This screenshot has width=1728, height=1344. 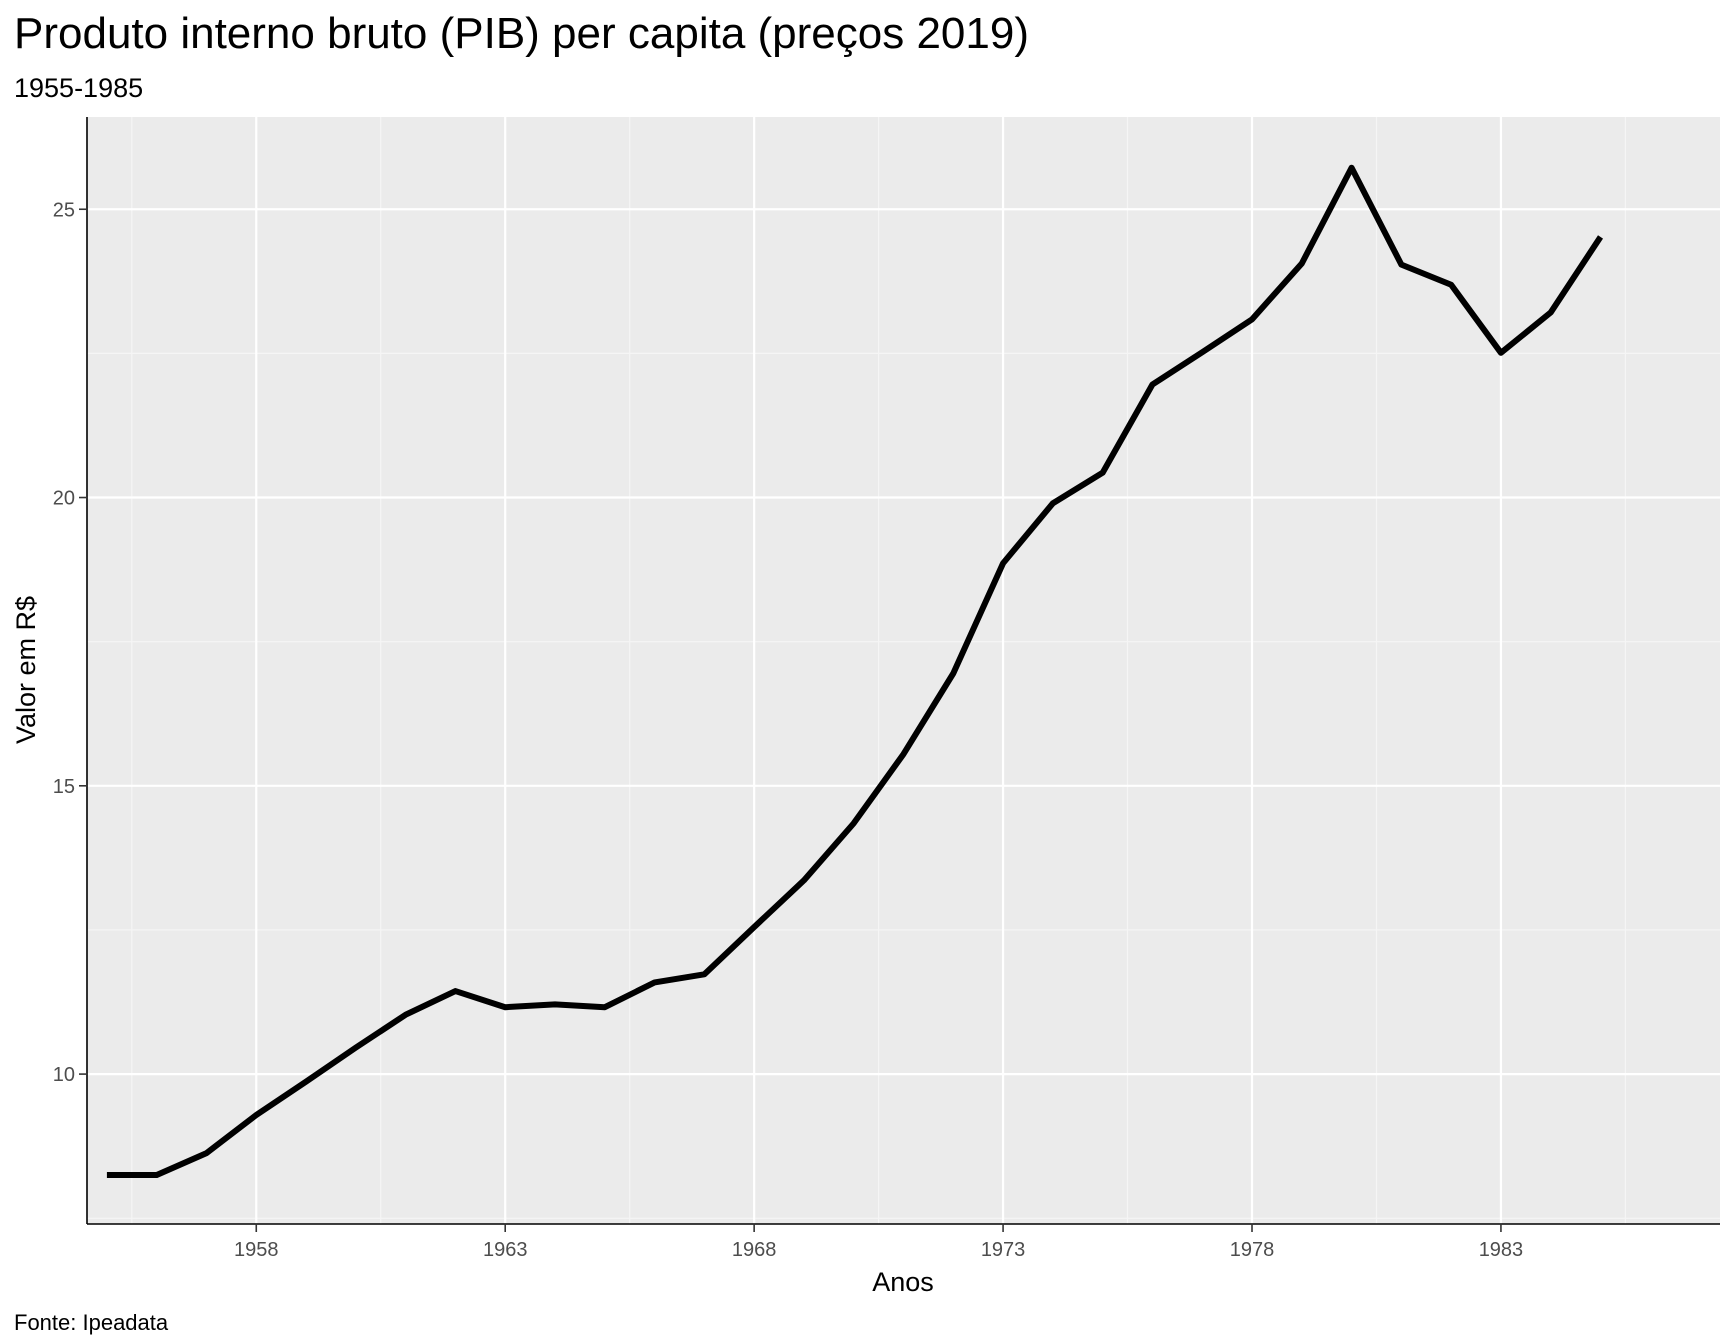 I want to click on y-tick-label: 10, so click(x=64, y=1075).